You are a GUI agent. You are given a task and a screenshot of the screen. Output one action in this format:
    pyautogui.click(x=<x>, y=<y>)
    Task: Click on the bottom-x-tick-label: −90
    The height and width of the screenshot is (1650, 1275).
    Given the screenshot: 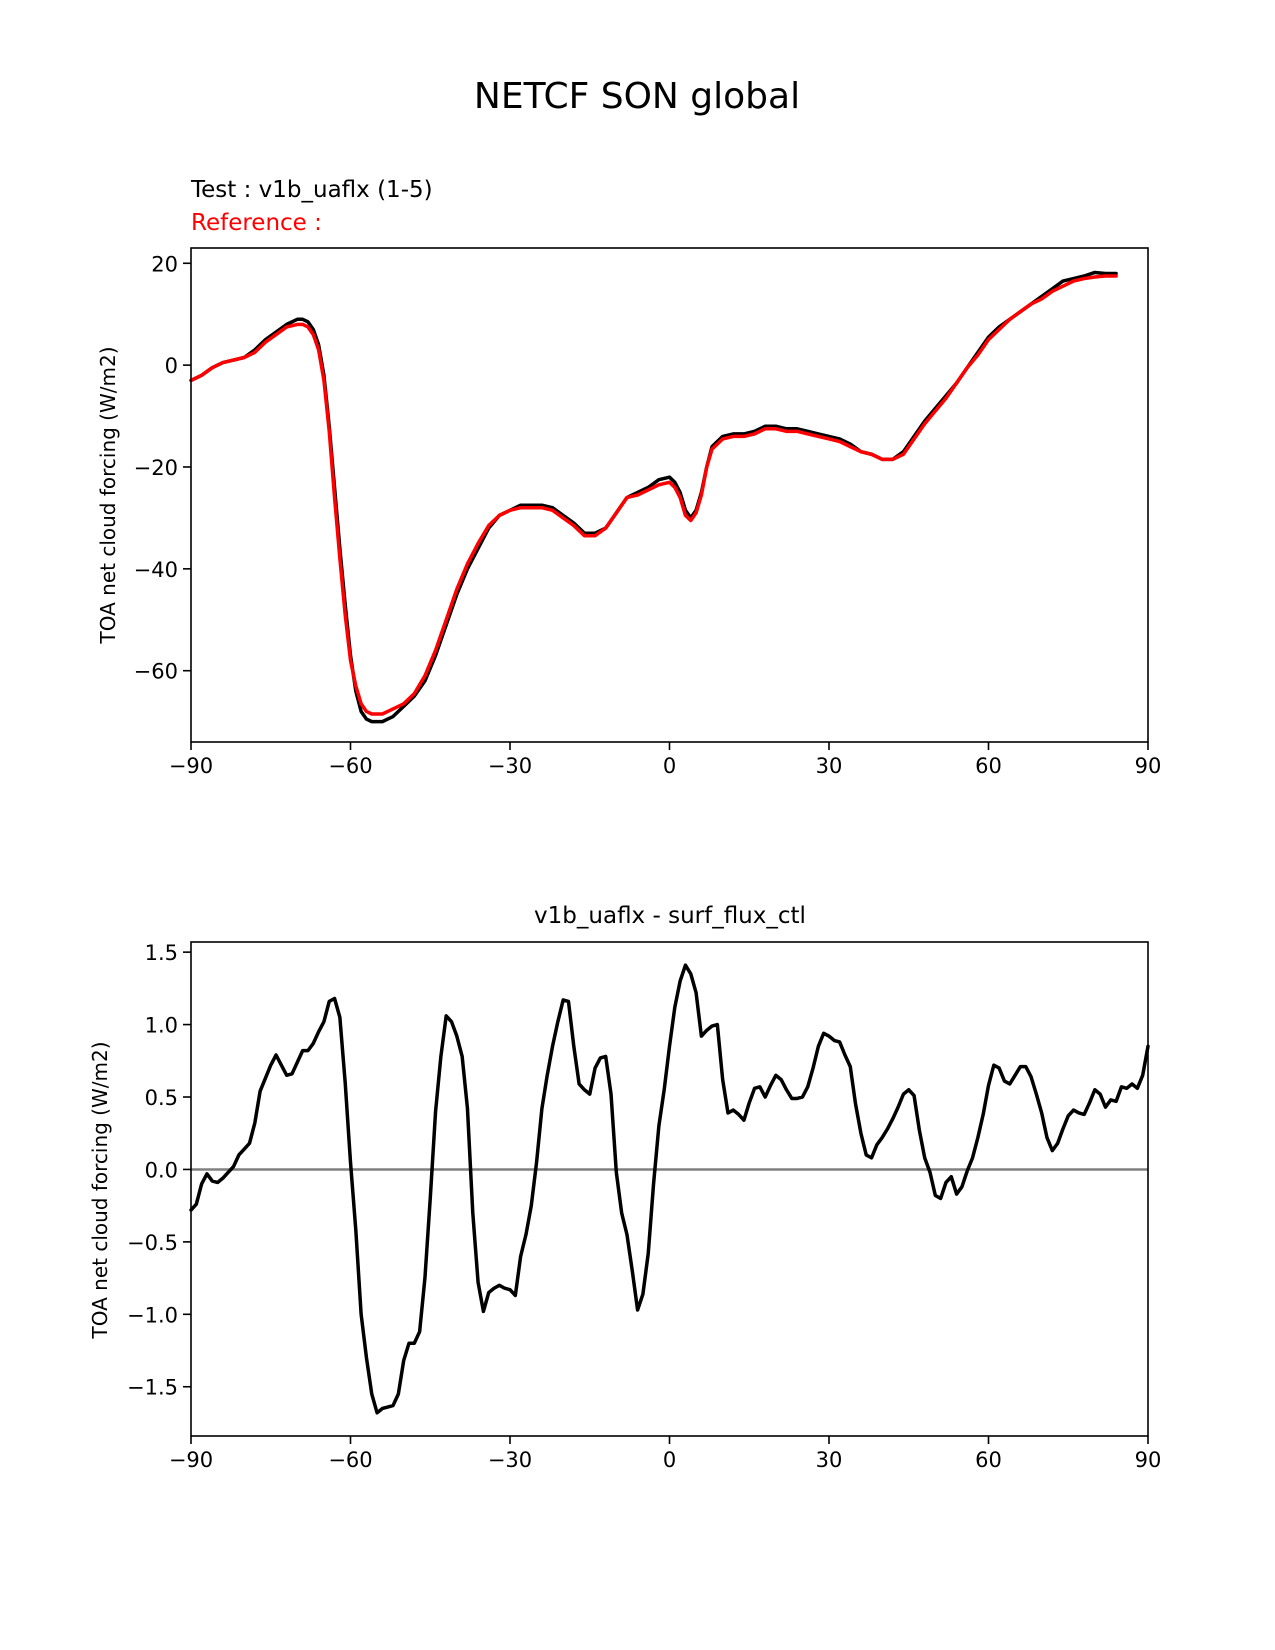 What is the action you would take?
    pyautogui.click(x=191, y=1460)
    